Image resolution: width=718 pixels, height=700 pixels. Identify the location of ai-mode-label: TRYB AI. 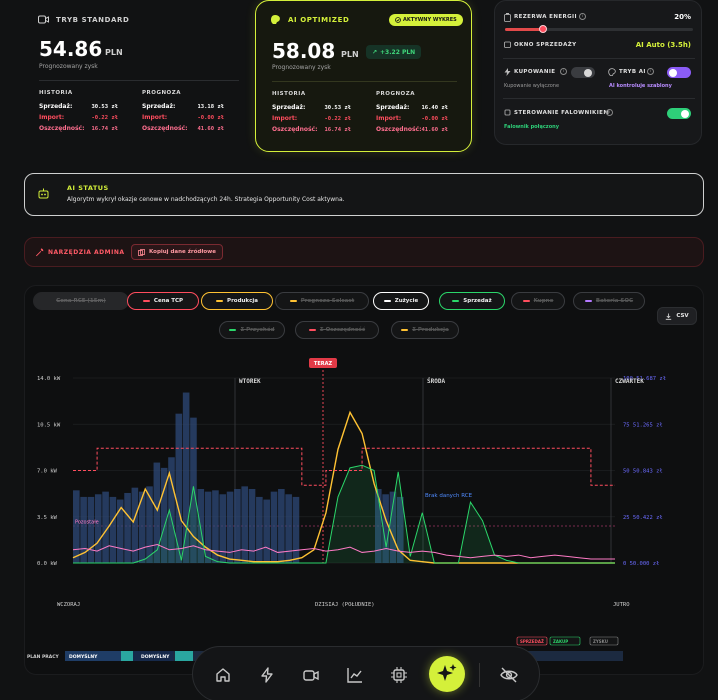
(632, 72).